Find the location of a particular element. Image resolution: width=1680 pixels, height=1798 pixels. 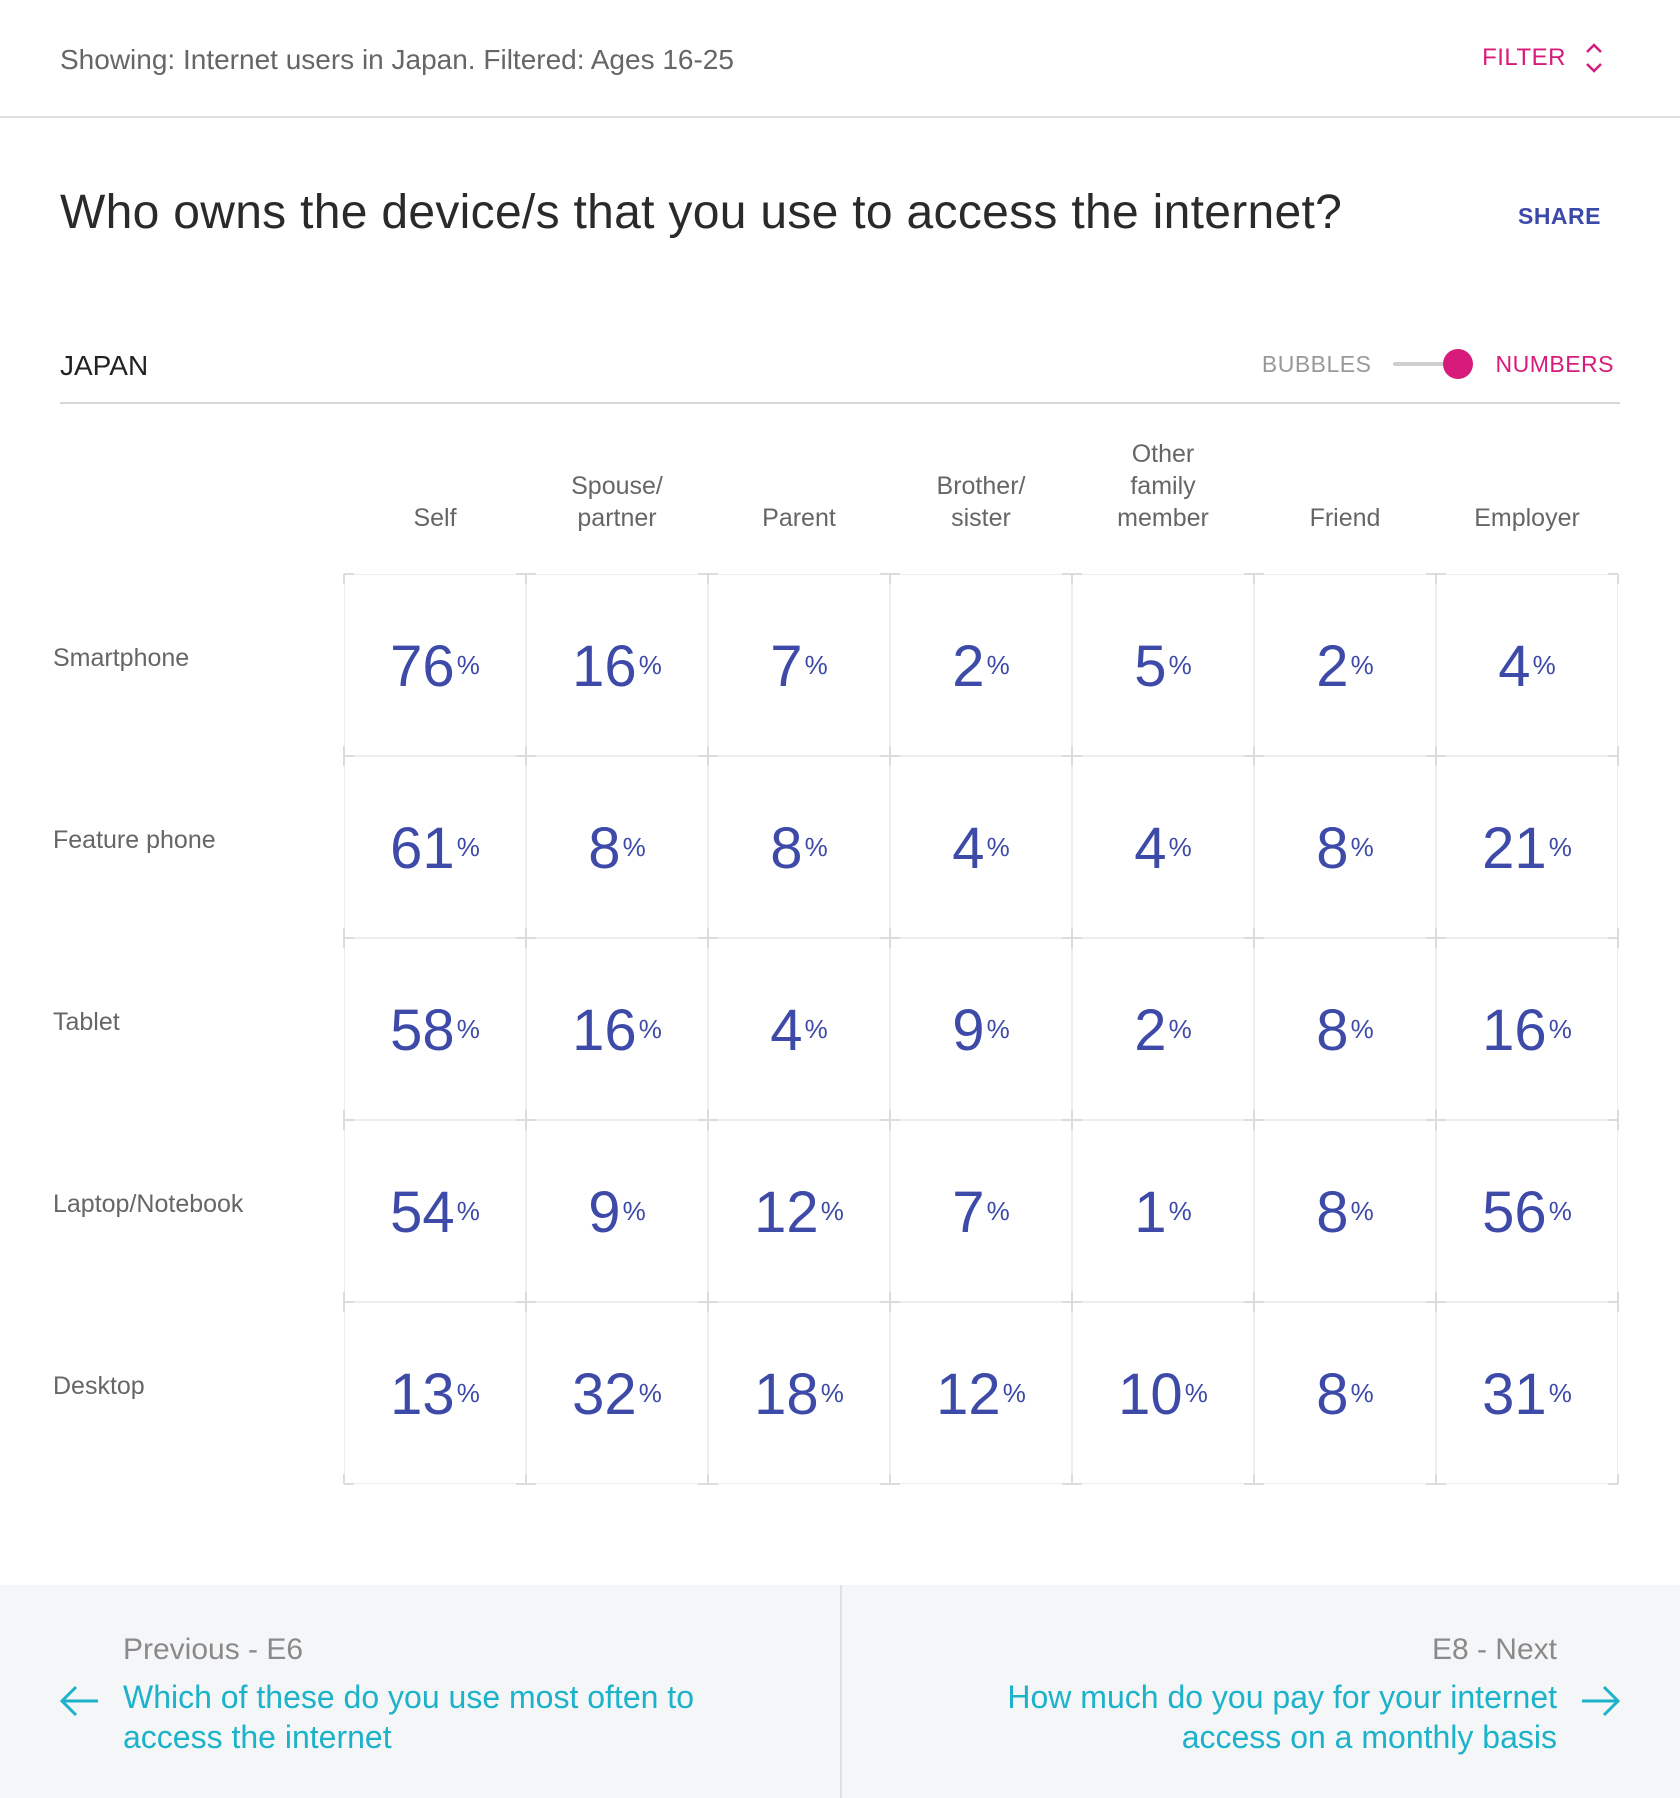

previous-label: Previous - E6 is located at coordinates (213, 1649).